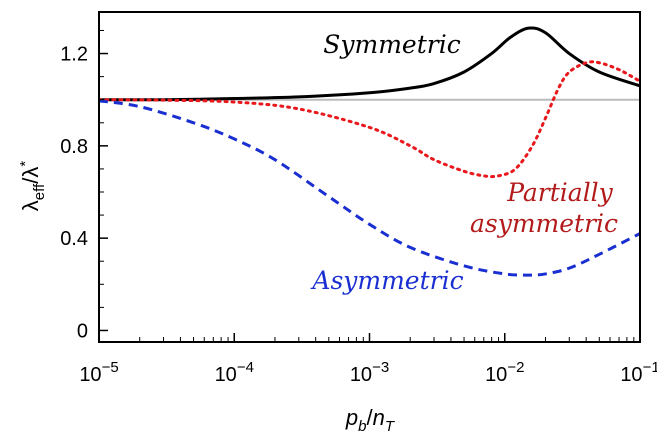  I want to click on series-line-symmetric, so click(369, 64).